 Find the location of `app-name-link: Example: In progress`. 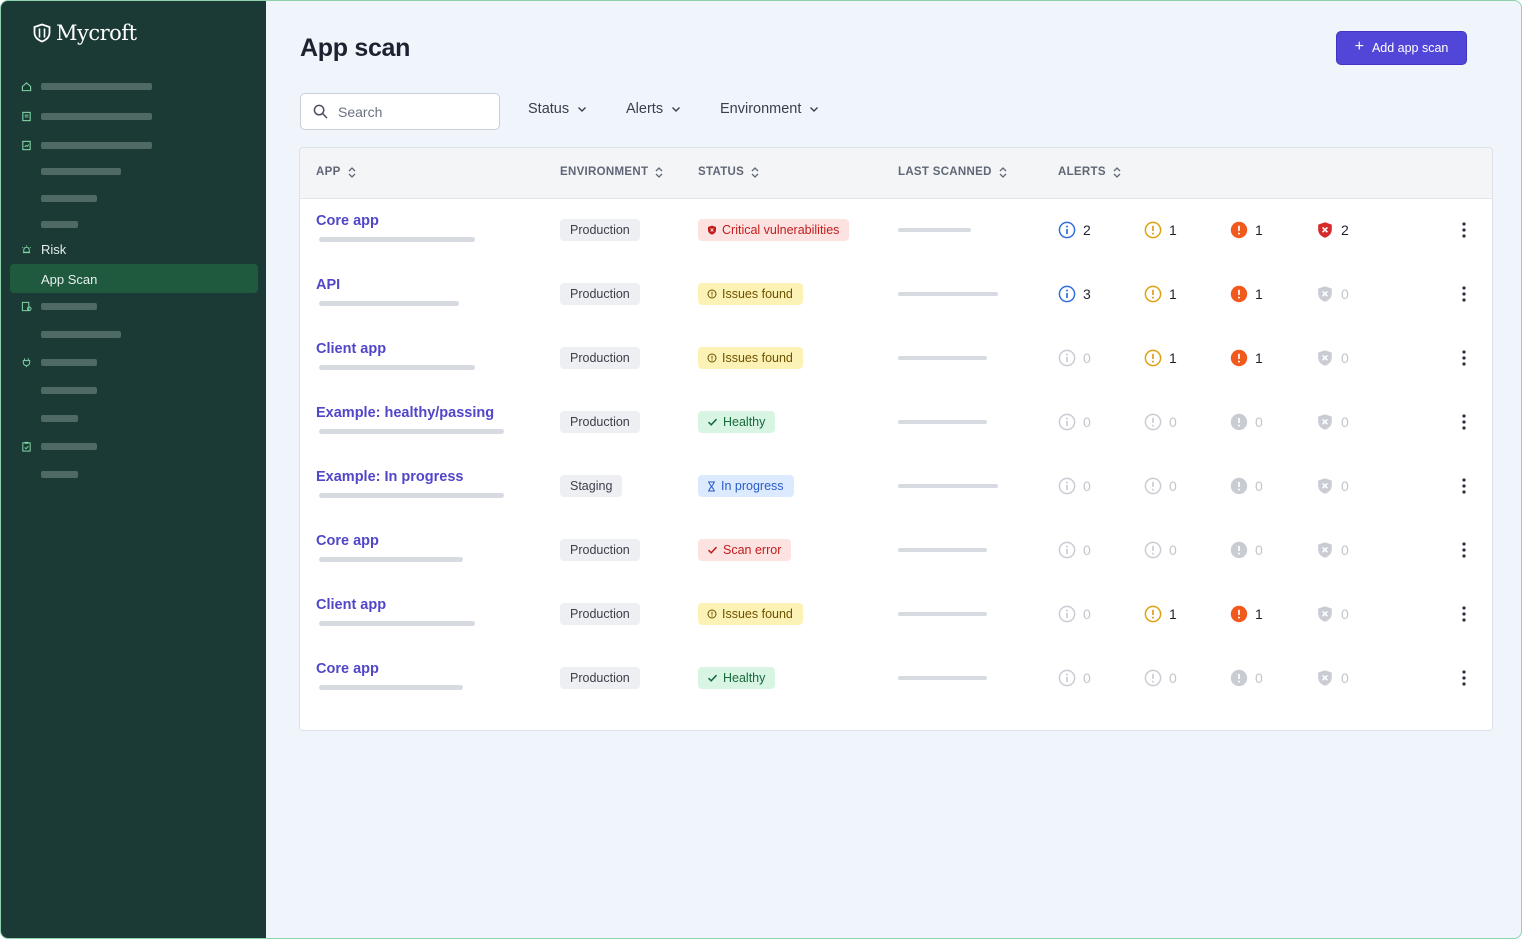

app-name-link: Example: In progress is located at coordinates (390, 477).